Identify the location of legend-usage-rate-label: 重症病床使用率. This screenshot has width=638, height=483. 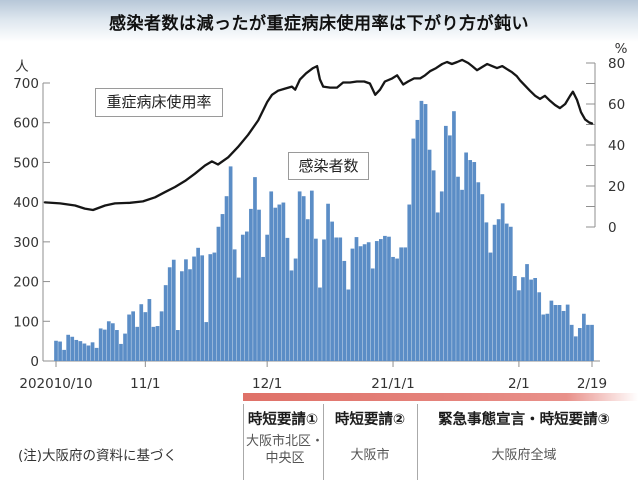
(159, 102).